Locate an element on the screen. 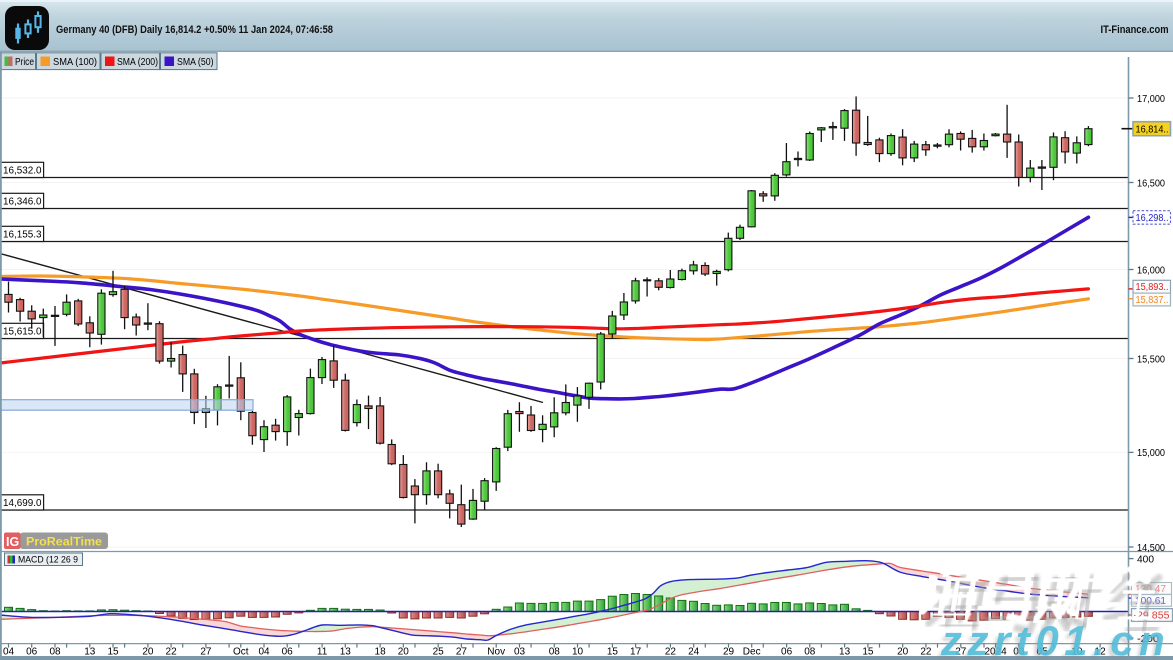 The width and height of the screenshot is (1173, 660). svg-text: 16,814.. is located at coordinates (1152, 129).